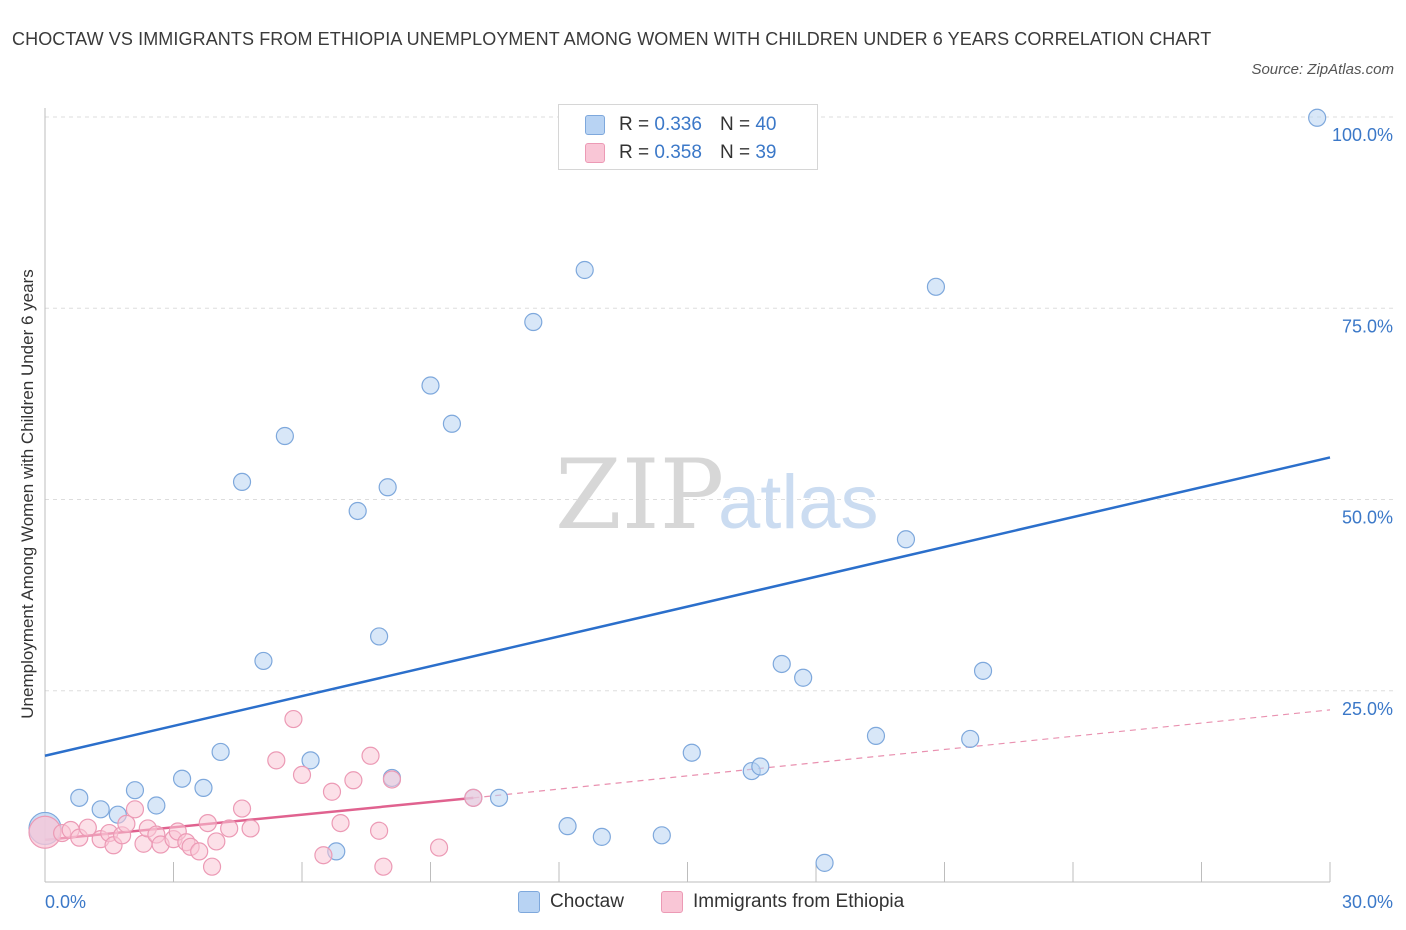 The width and height of the screenshot is (1406, 930). I want to click on watermark-atlas: atlas, so click(798, 502).